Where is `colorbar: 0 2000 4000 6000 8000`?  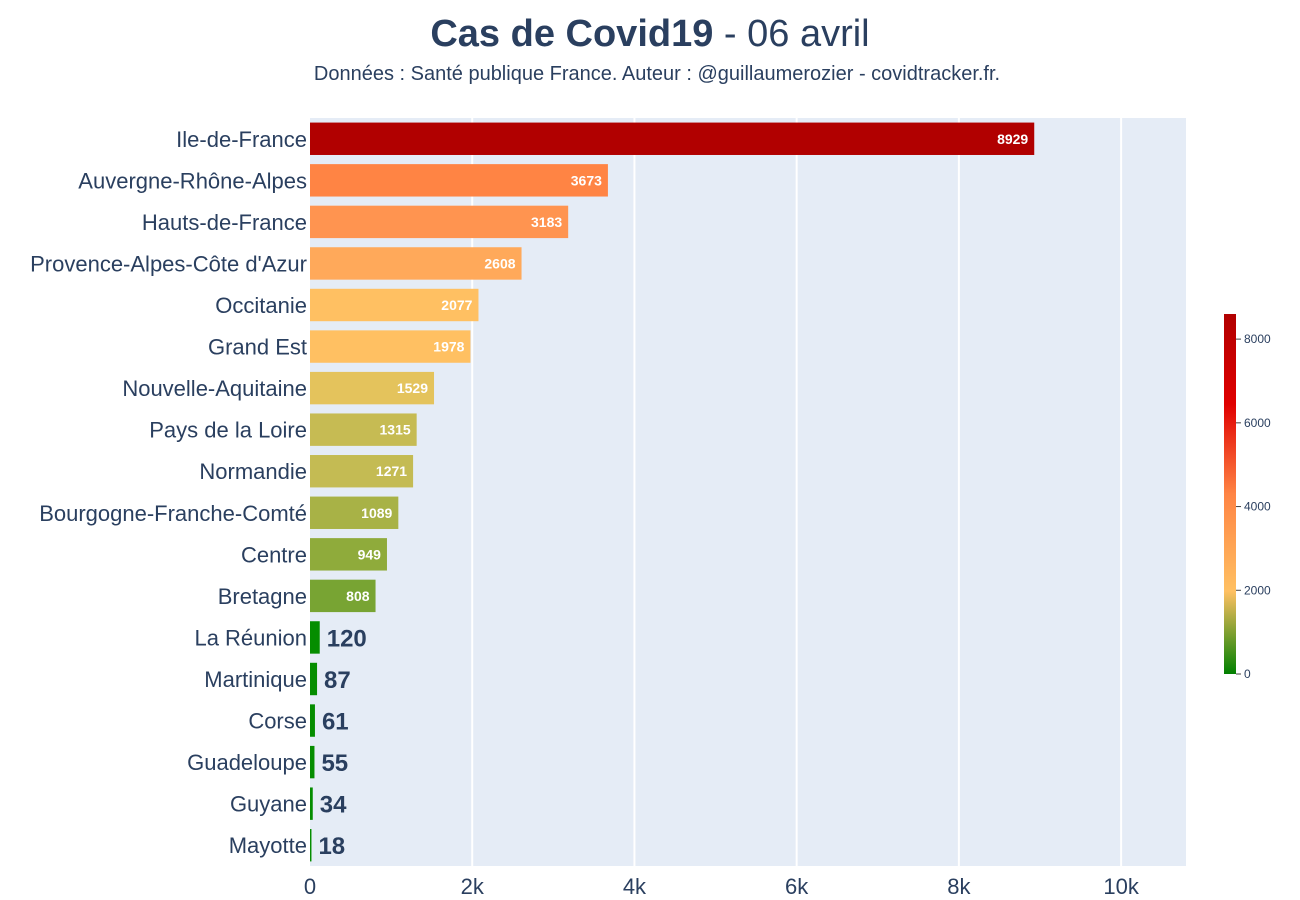 colorbar: 0 2000 4000 6000 8000 is located at coordinates (1247, 497).